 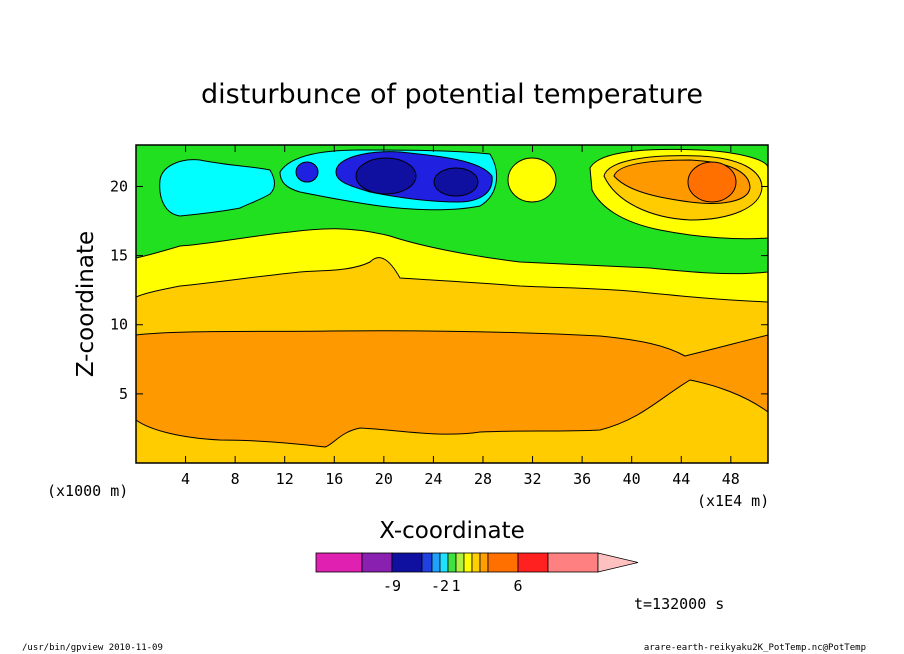 I want to click on x-tick-label: 40, so click(x=632, y=479).